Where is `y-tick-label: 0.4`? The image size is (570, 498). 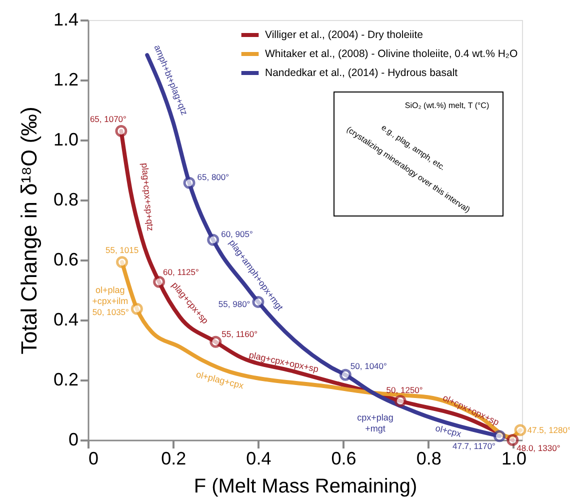 y-tick-label: 0.4 is located at coordinates (65, 320).